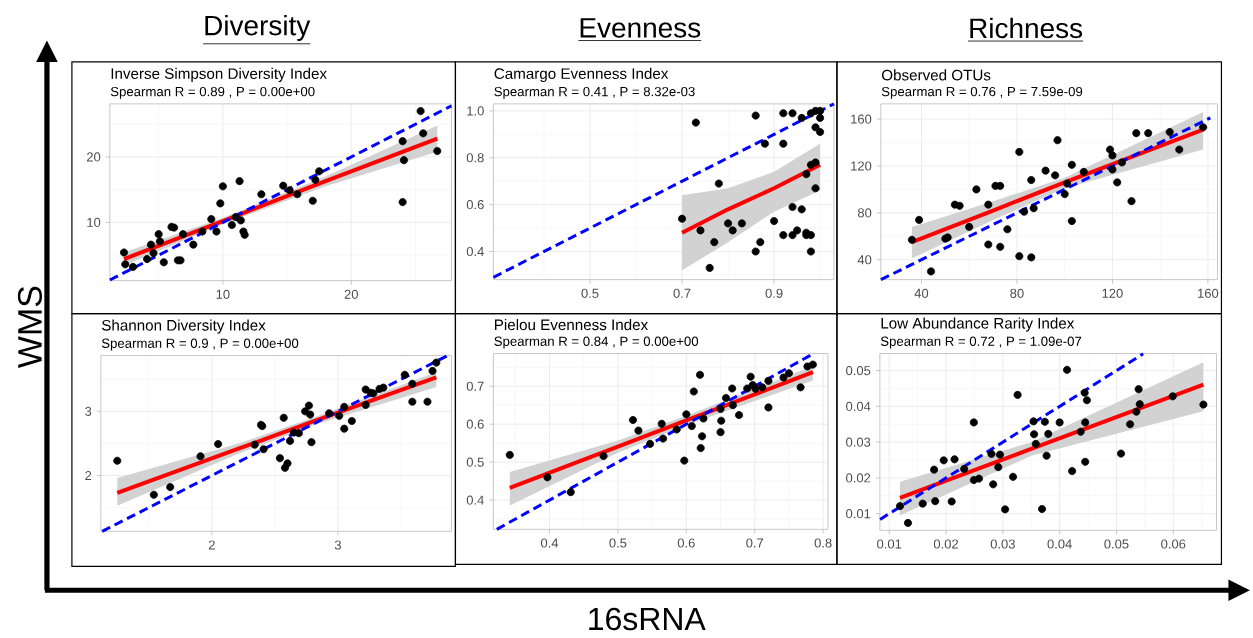 The height and width of the screenshot is (638, 1253). What do you see at coordinates (1173, 544) in the screenshot?
I see `x-tick-label: 0.06` at bounding box center [1173, 544].